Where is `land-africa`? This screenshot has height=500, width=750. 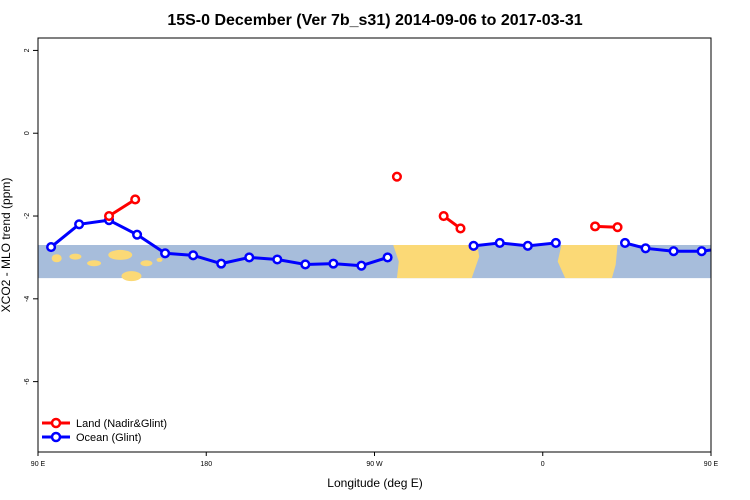 land-africa is located at coordinates (587, 262).